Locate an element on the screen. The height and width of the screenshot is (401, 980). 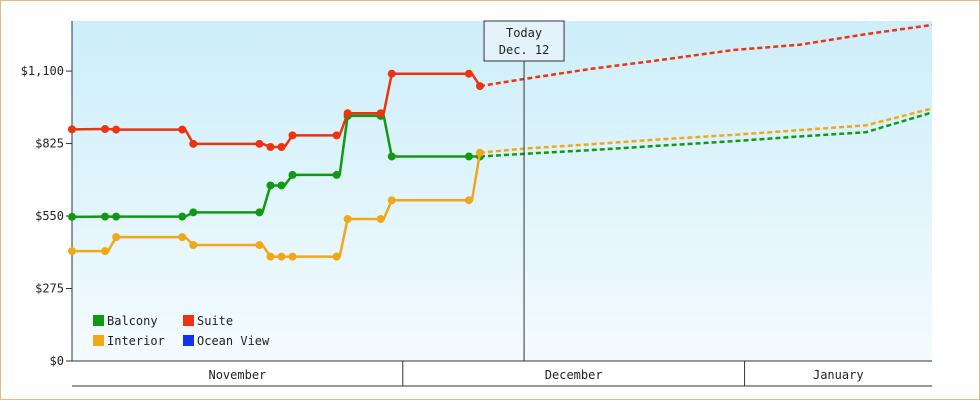
y-tick-label: $0 is located at coordinates (57, 361).